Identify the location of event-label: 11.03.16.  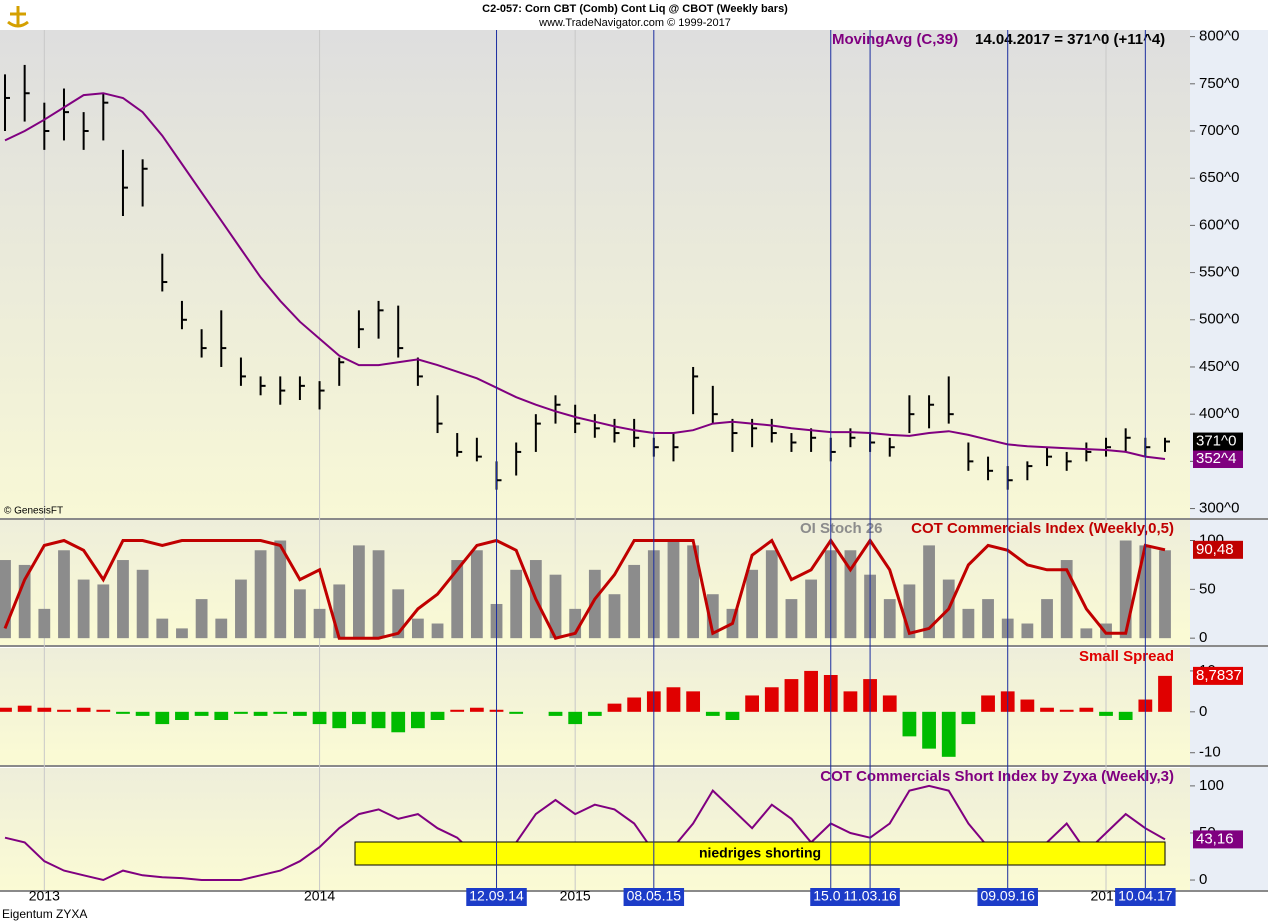
(870, 896).